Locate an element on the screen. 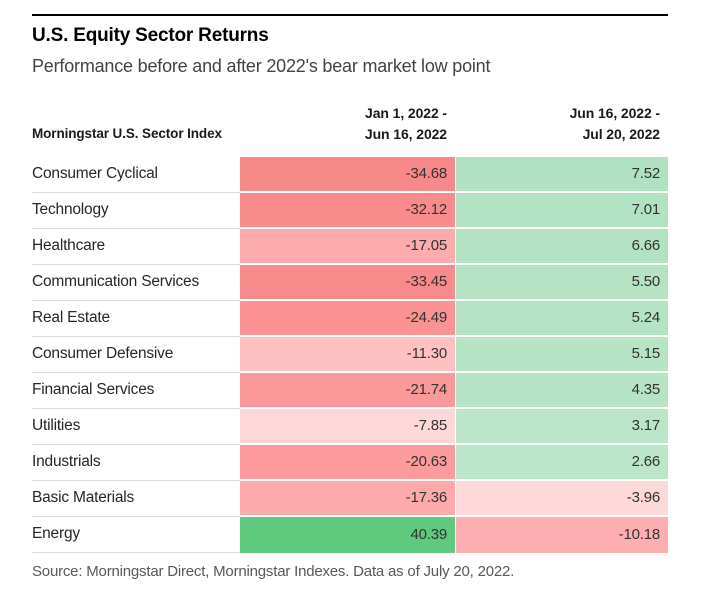  period1-value-cell: -34.68 is located at coordinates (347, 174).